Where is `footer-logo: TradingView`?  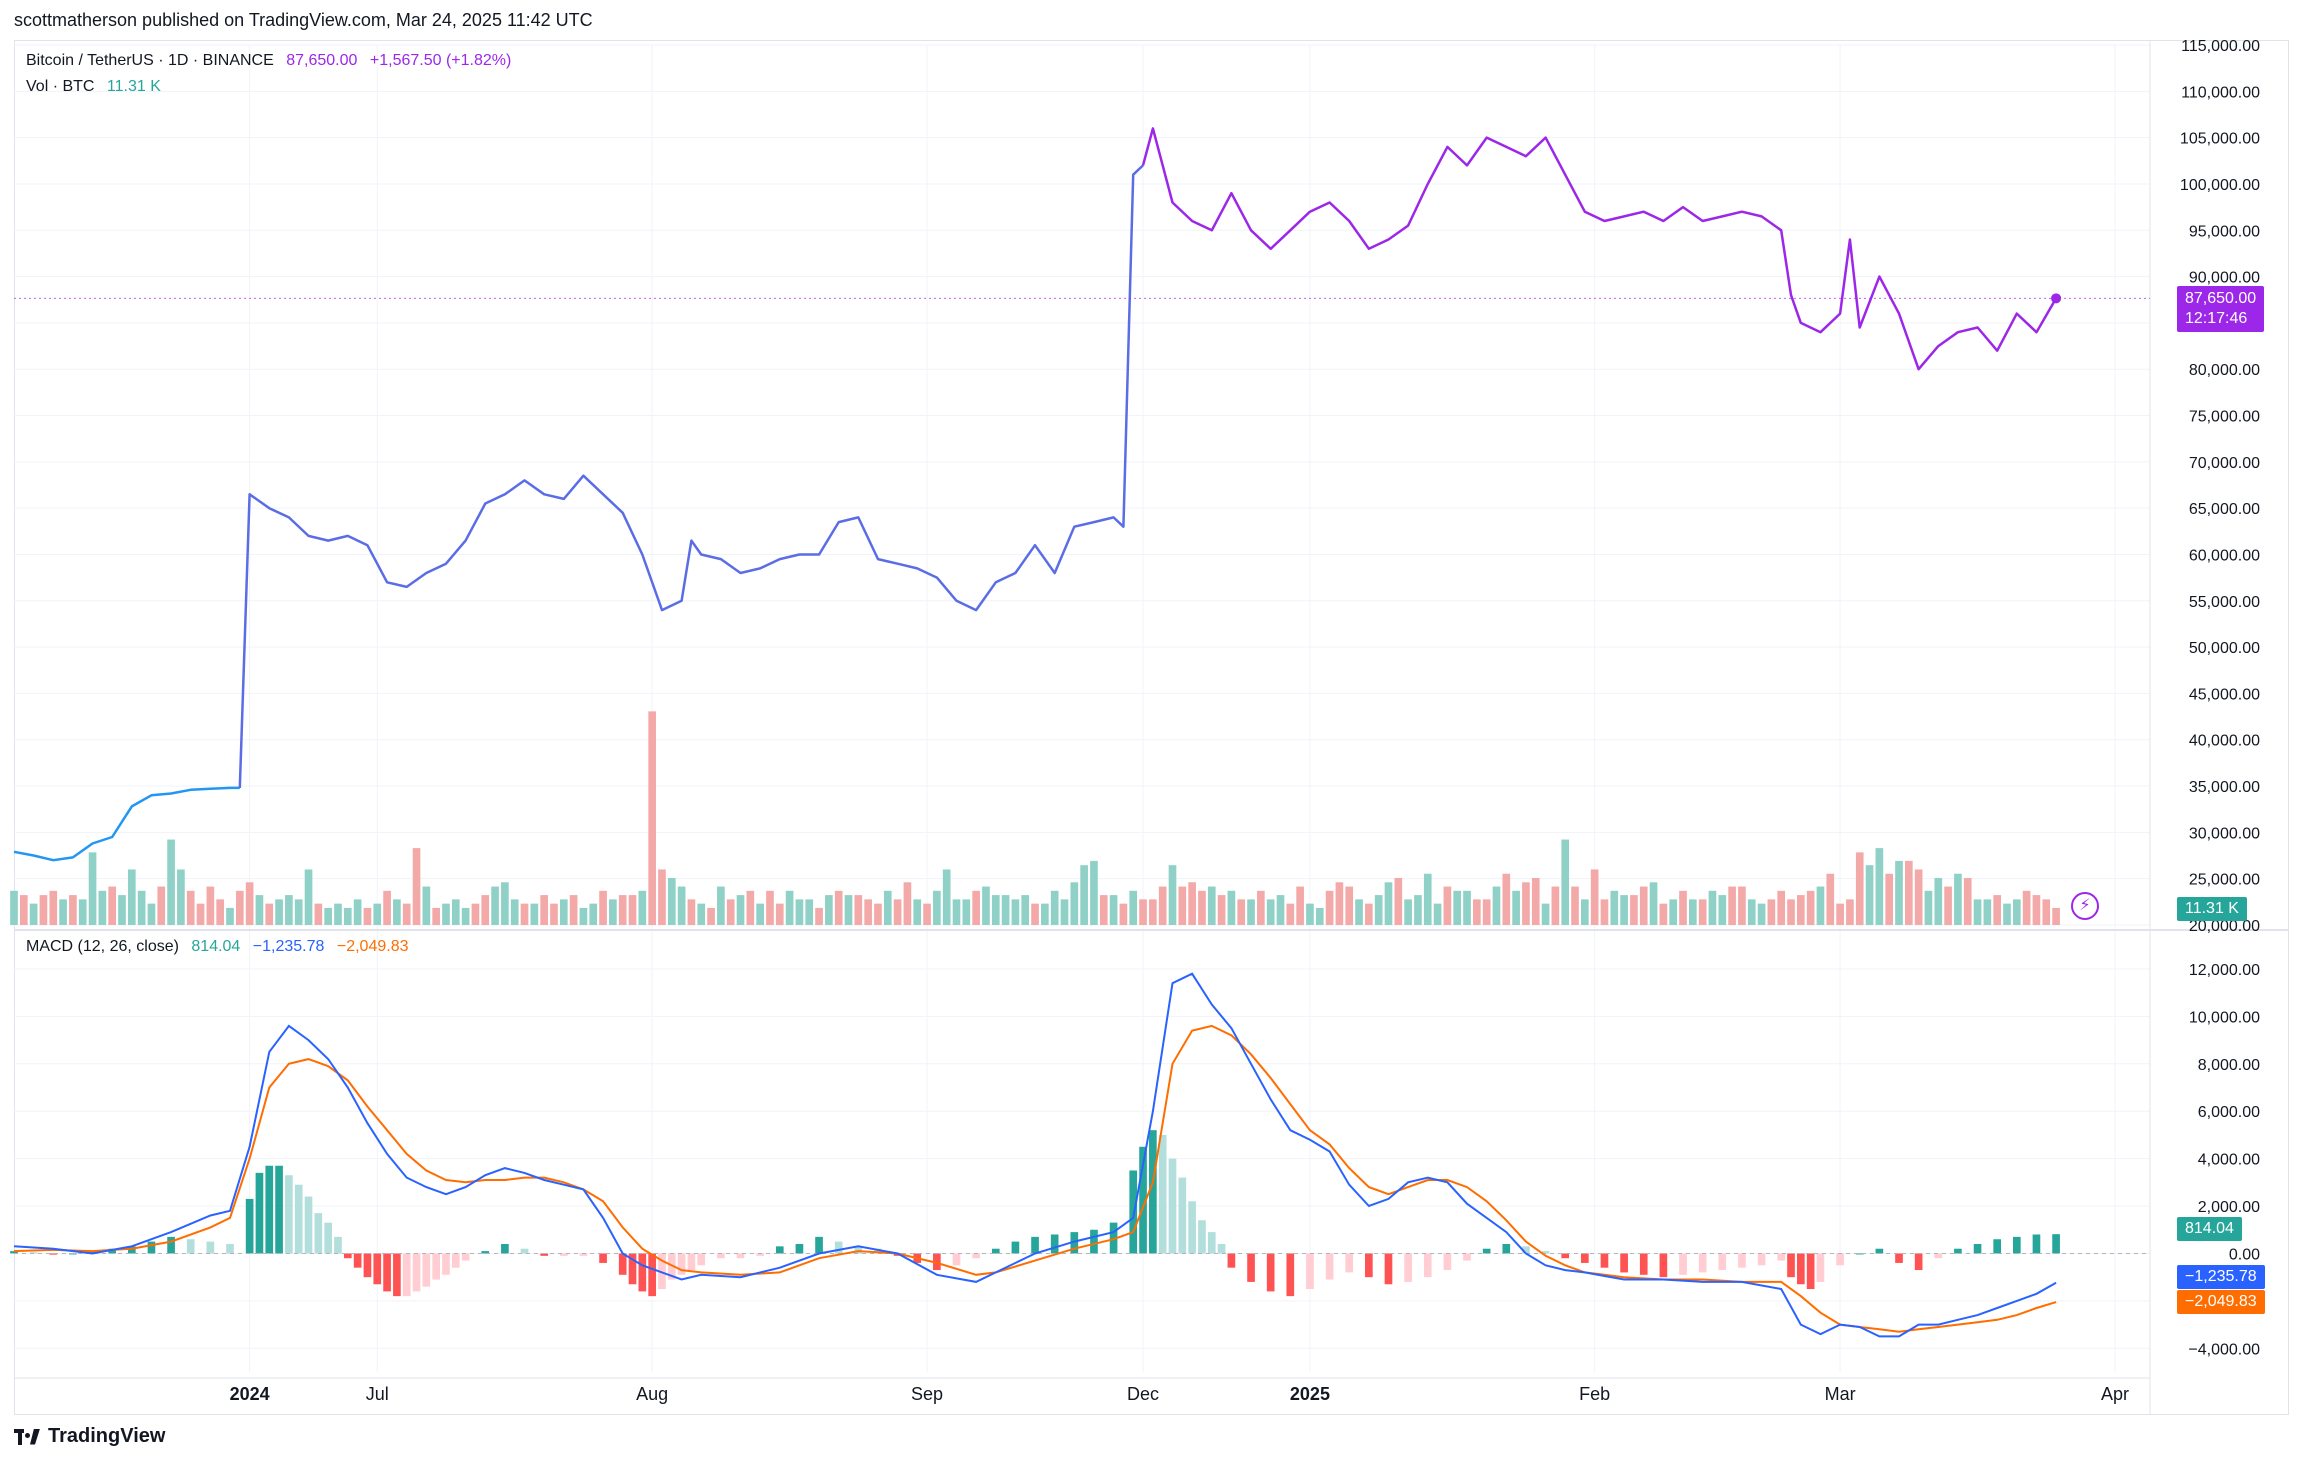 footer-logo: TradingView is located at coordinates (89, 1436).